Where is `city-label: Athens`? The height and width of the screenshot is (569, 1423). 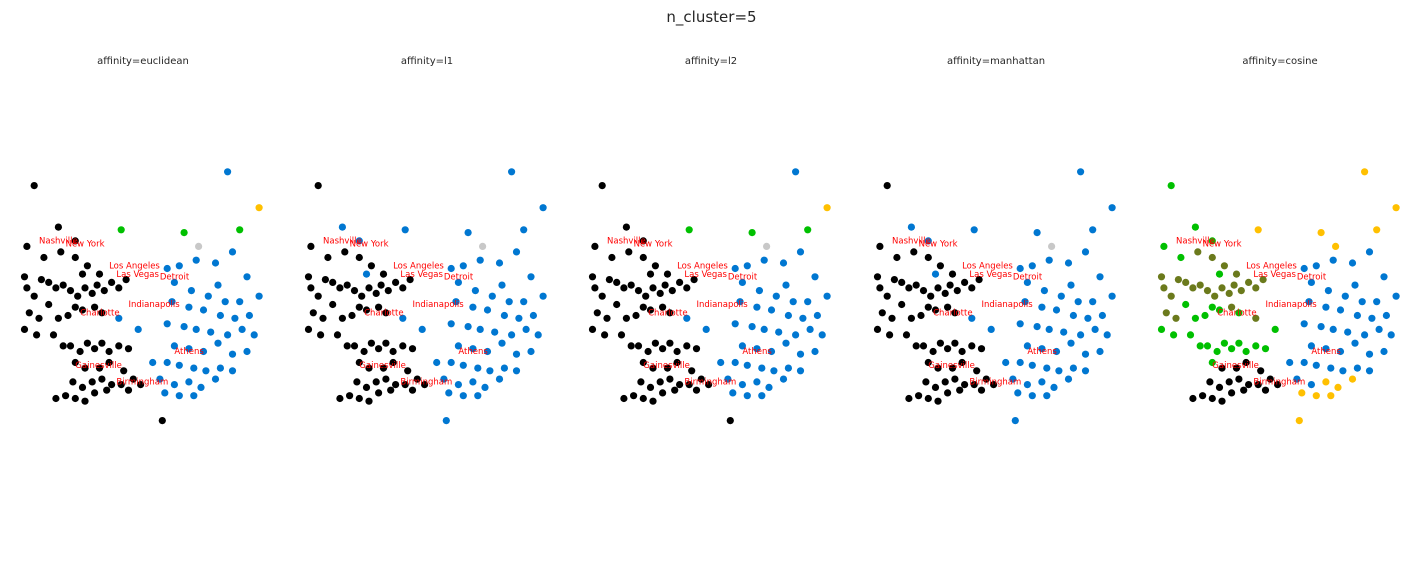 city-label: Athens is located at coordinates (473, 352).